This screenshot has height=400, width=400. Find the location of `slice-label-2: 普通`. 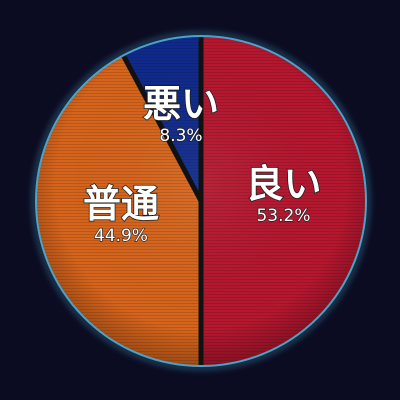

slice-label-2: 普通 is located at coordinates (121, 204).